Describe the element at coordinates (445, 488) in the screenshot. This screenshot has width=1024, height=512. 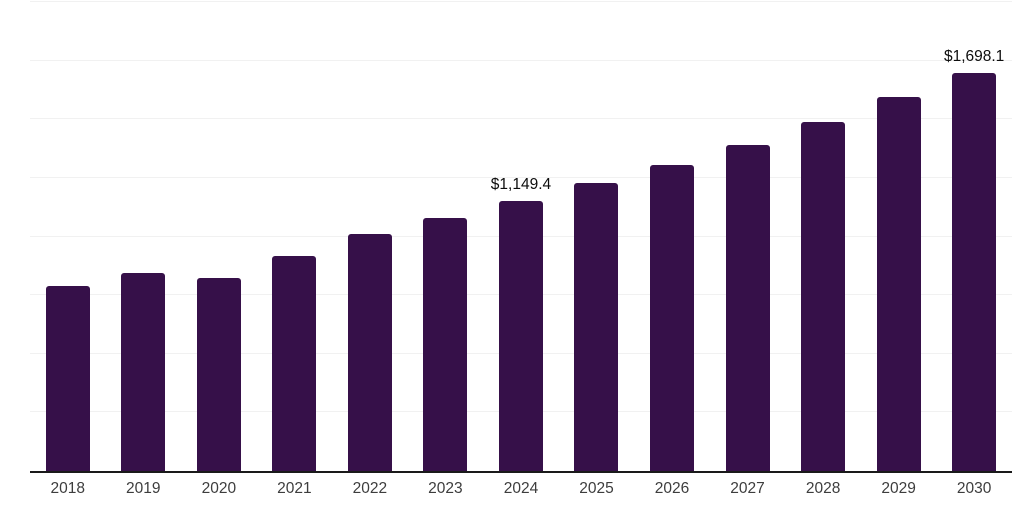
I see `x-tick-label-2023: 2023` at that location.